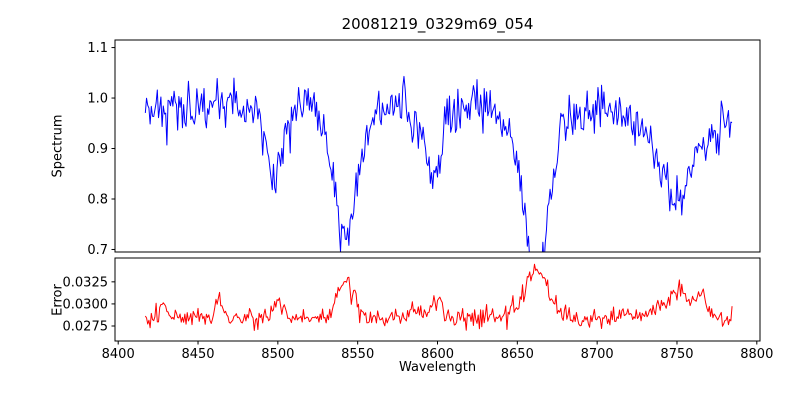  What do you see at coordinates (97, 99) in the screenshot?
I see `y-tick-label: 1.0` at bounding box center [97, 99].